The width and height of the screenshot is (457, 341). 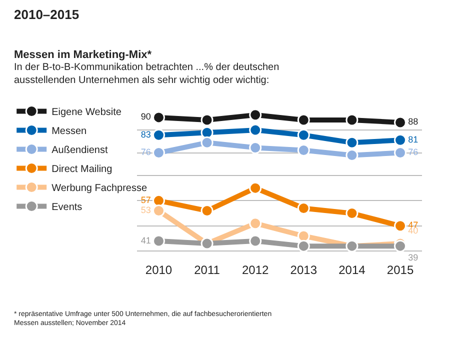 What do you see at coordinates (145, 210) in the screenshot?
I see `data-label: 53` at bounding box center [145, 210].